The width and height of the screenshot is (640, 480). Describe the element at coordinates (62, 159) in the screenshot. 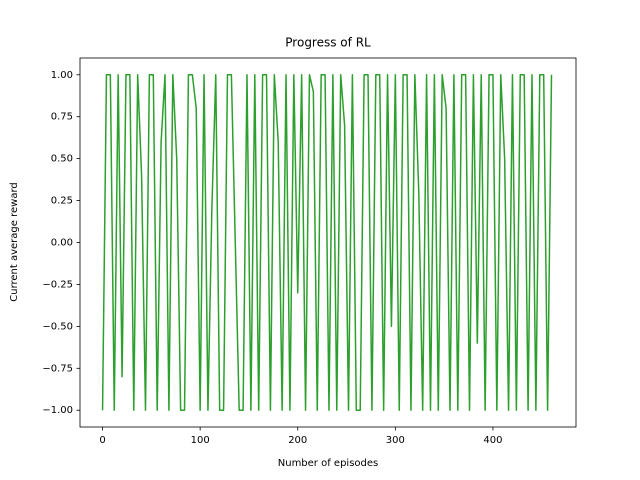

I see `y-tick-label: 0.50` at that location.